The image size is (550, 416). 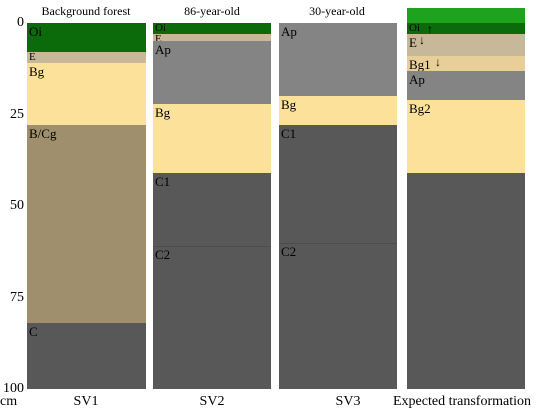 What do you see at coordinates (420, 108) in the screenshot?
I see `horizon-label: Bg2` at bounding box center [420, 108].